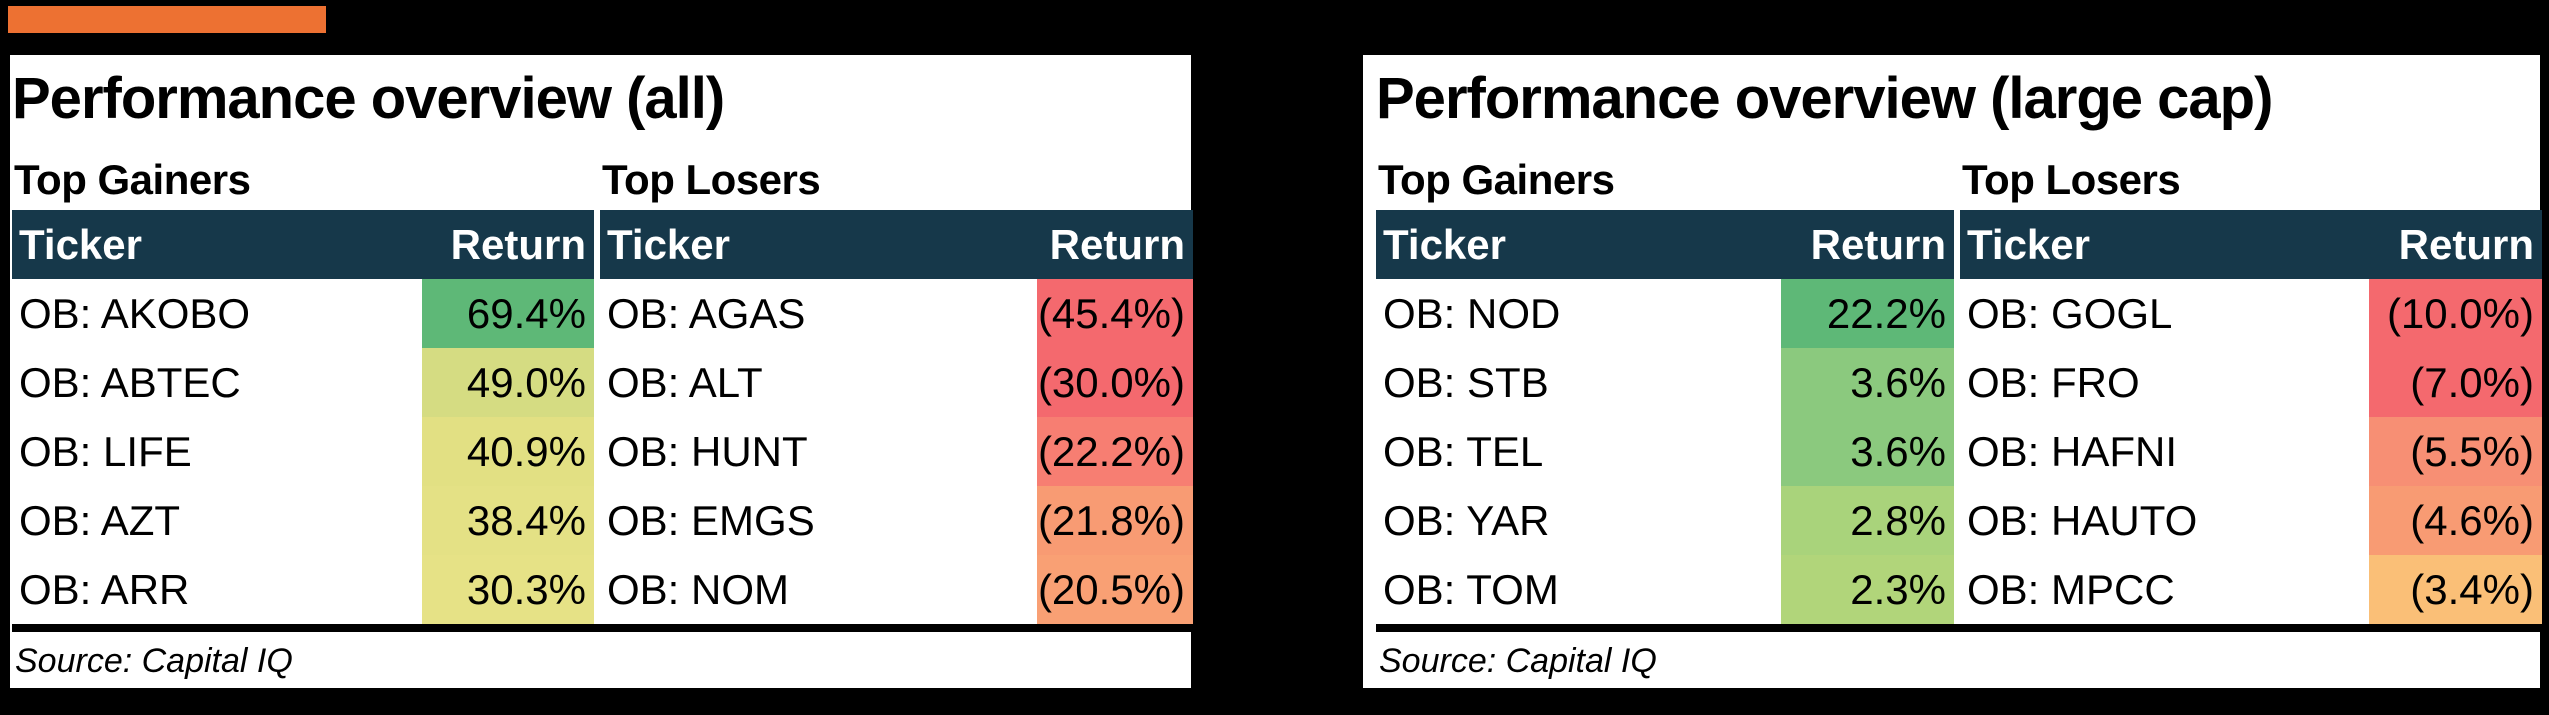 Image resolution: width=2549 pixels, height=715 pixels. I want to click on ticker-cell: OB: HAUTO, so click(2082, 520).